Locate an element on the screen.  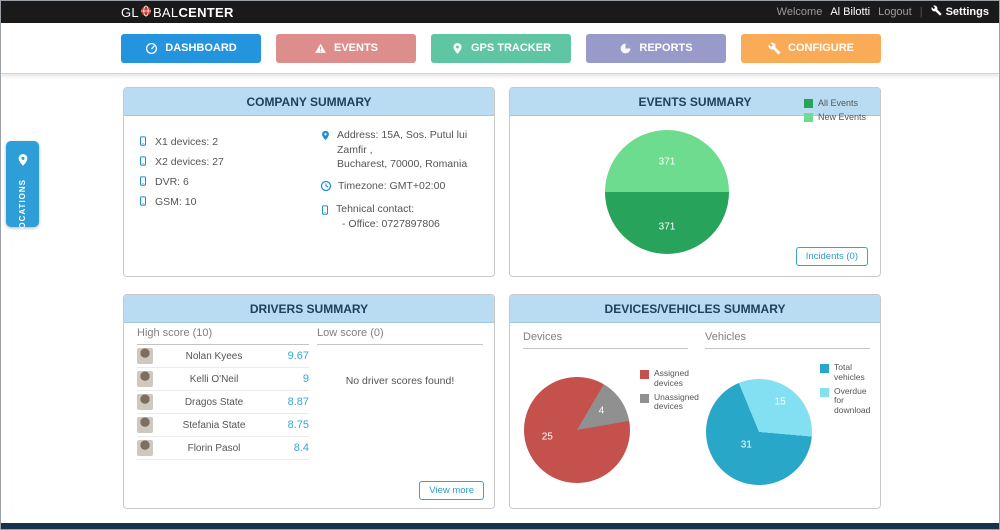
panel-title: DEVICES/VEHICLES SUMMARY is located at coordinates (695, 309).